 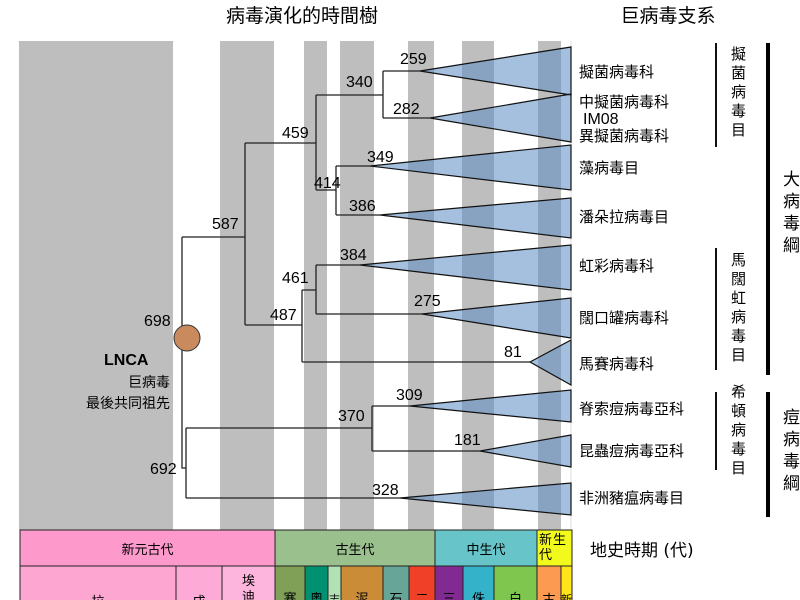 What do you see at coordinates (97, 597) in the screenshot?
I see `period-label: 拉` at bounding box center [97, 597].